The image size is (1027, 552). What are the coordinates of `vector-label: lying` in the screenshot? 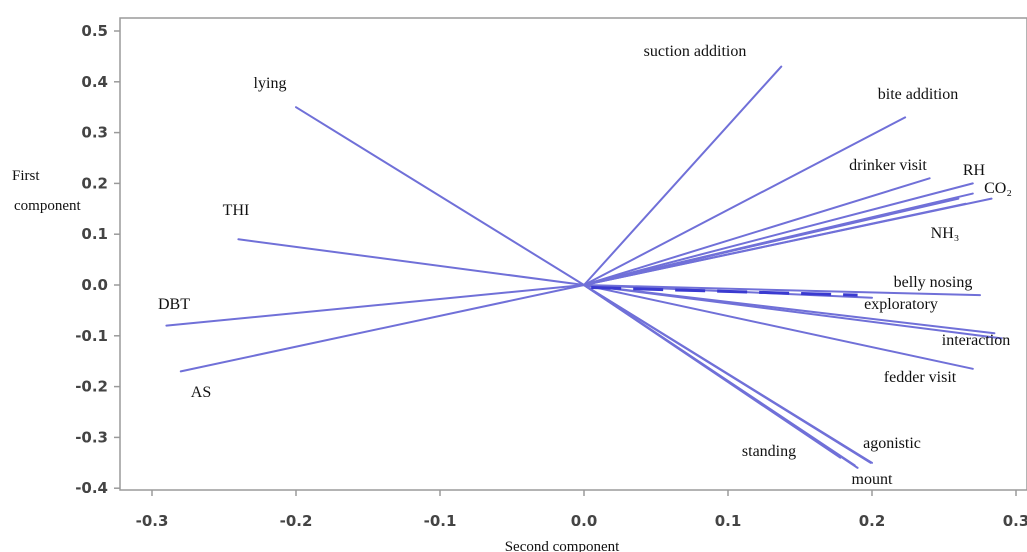 It's located at (270, 83).